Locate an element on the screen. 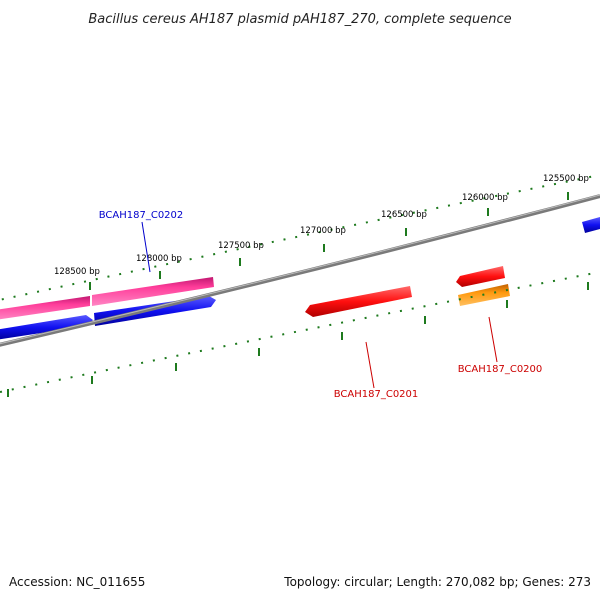 This screenshot has height=600, width=600. gene-label-bcah187-c0201: BCAH187_C0201 is located at coordinates (376, 394).